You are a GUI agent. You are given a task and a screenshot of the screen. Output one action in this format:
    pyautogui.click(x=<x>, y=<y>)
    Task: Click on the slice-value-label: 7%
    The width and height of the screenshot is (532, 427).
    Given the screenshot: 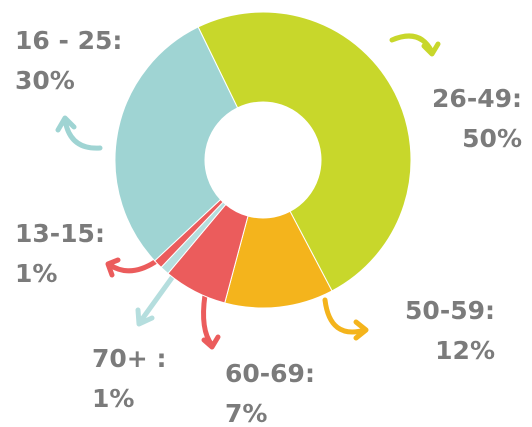 What is the action you would take?
    pyautogui.click(x=246, y=413)
    